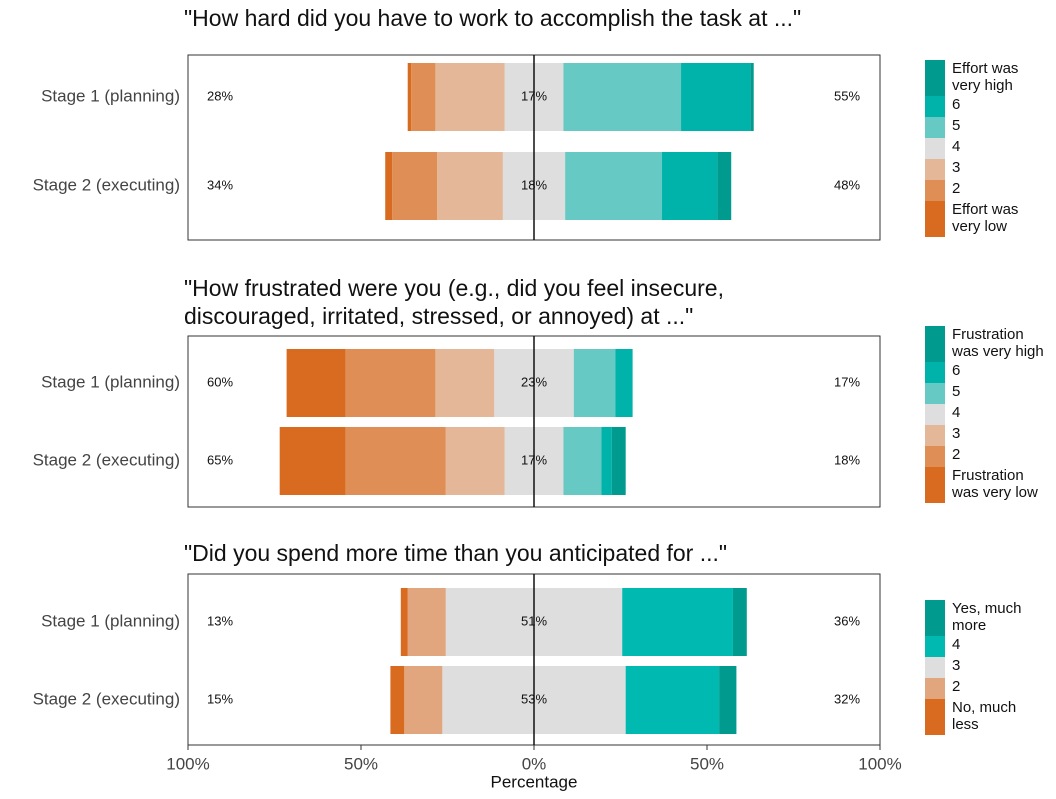 The image size is (1056, 799). I want to click on percent-label: 55%, so click(847, 95).